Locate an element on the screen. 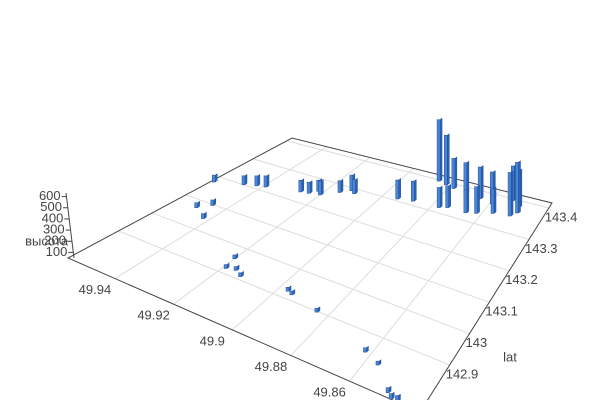  y-axis-label: lat is located at coordinates (510, 356).